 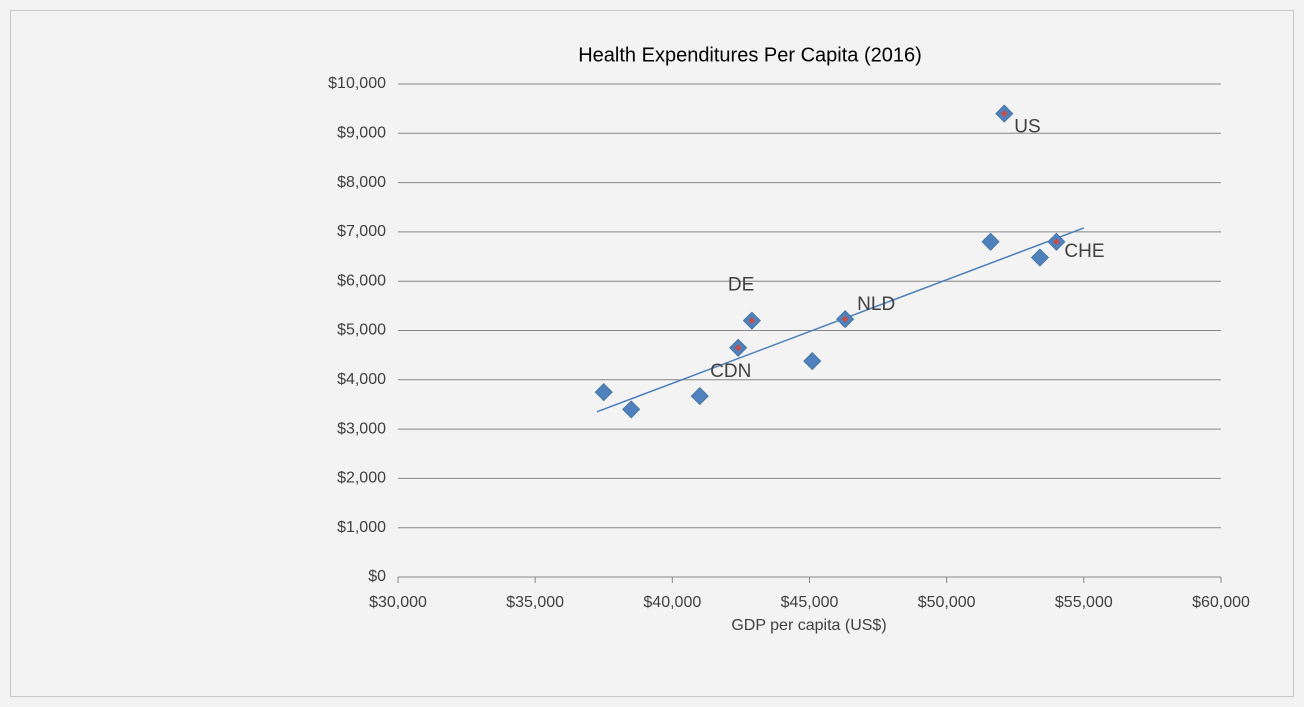 What do you see at coordinates (377, 576) in the screenshot?
I see `y-tick-label: $0` at bounding box center [377, 576].